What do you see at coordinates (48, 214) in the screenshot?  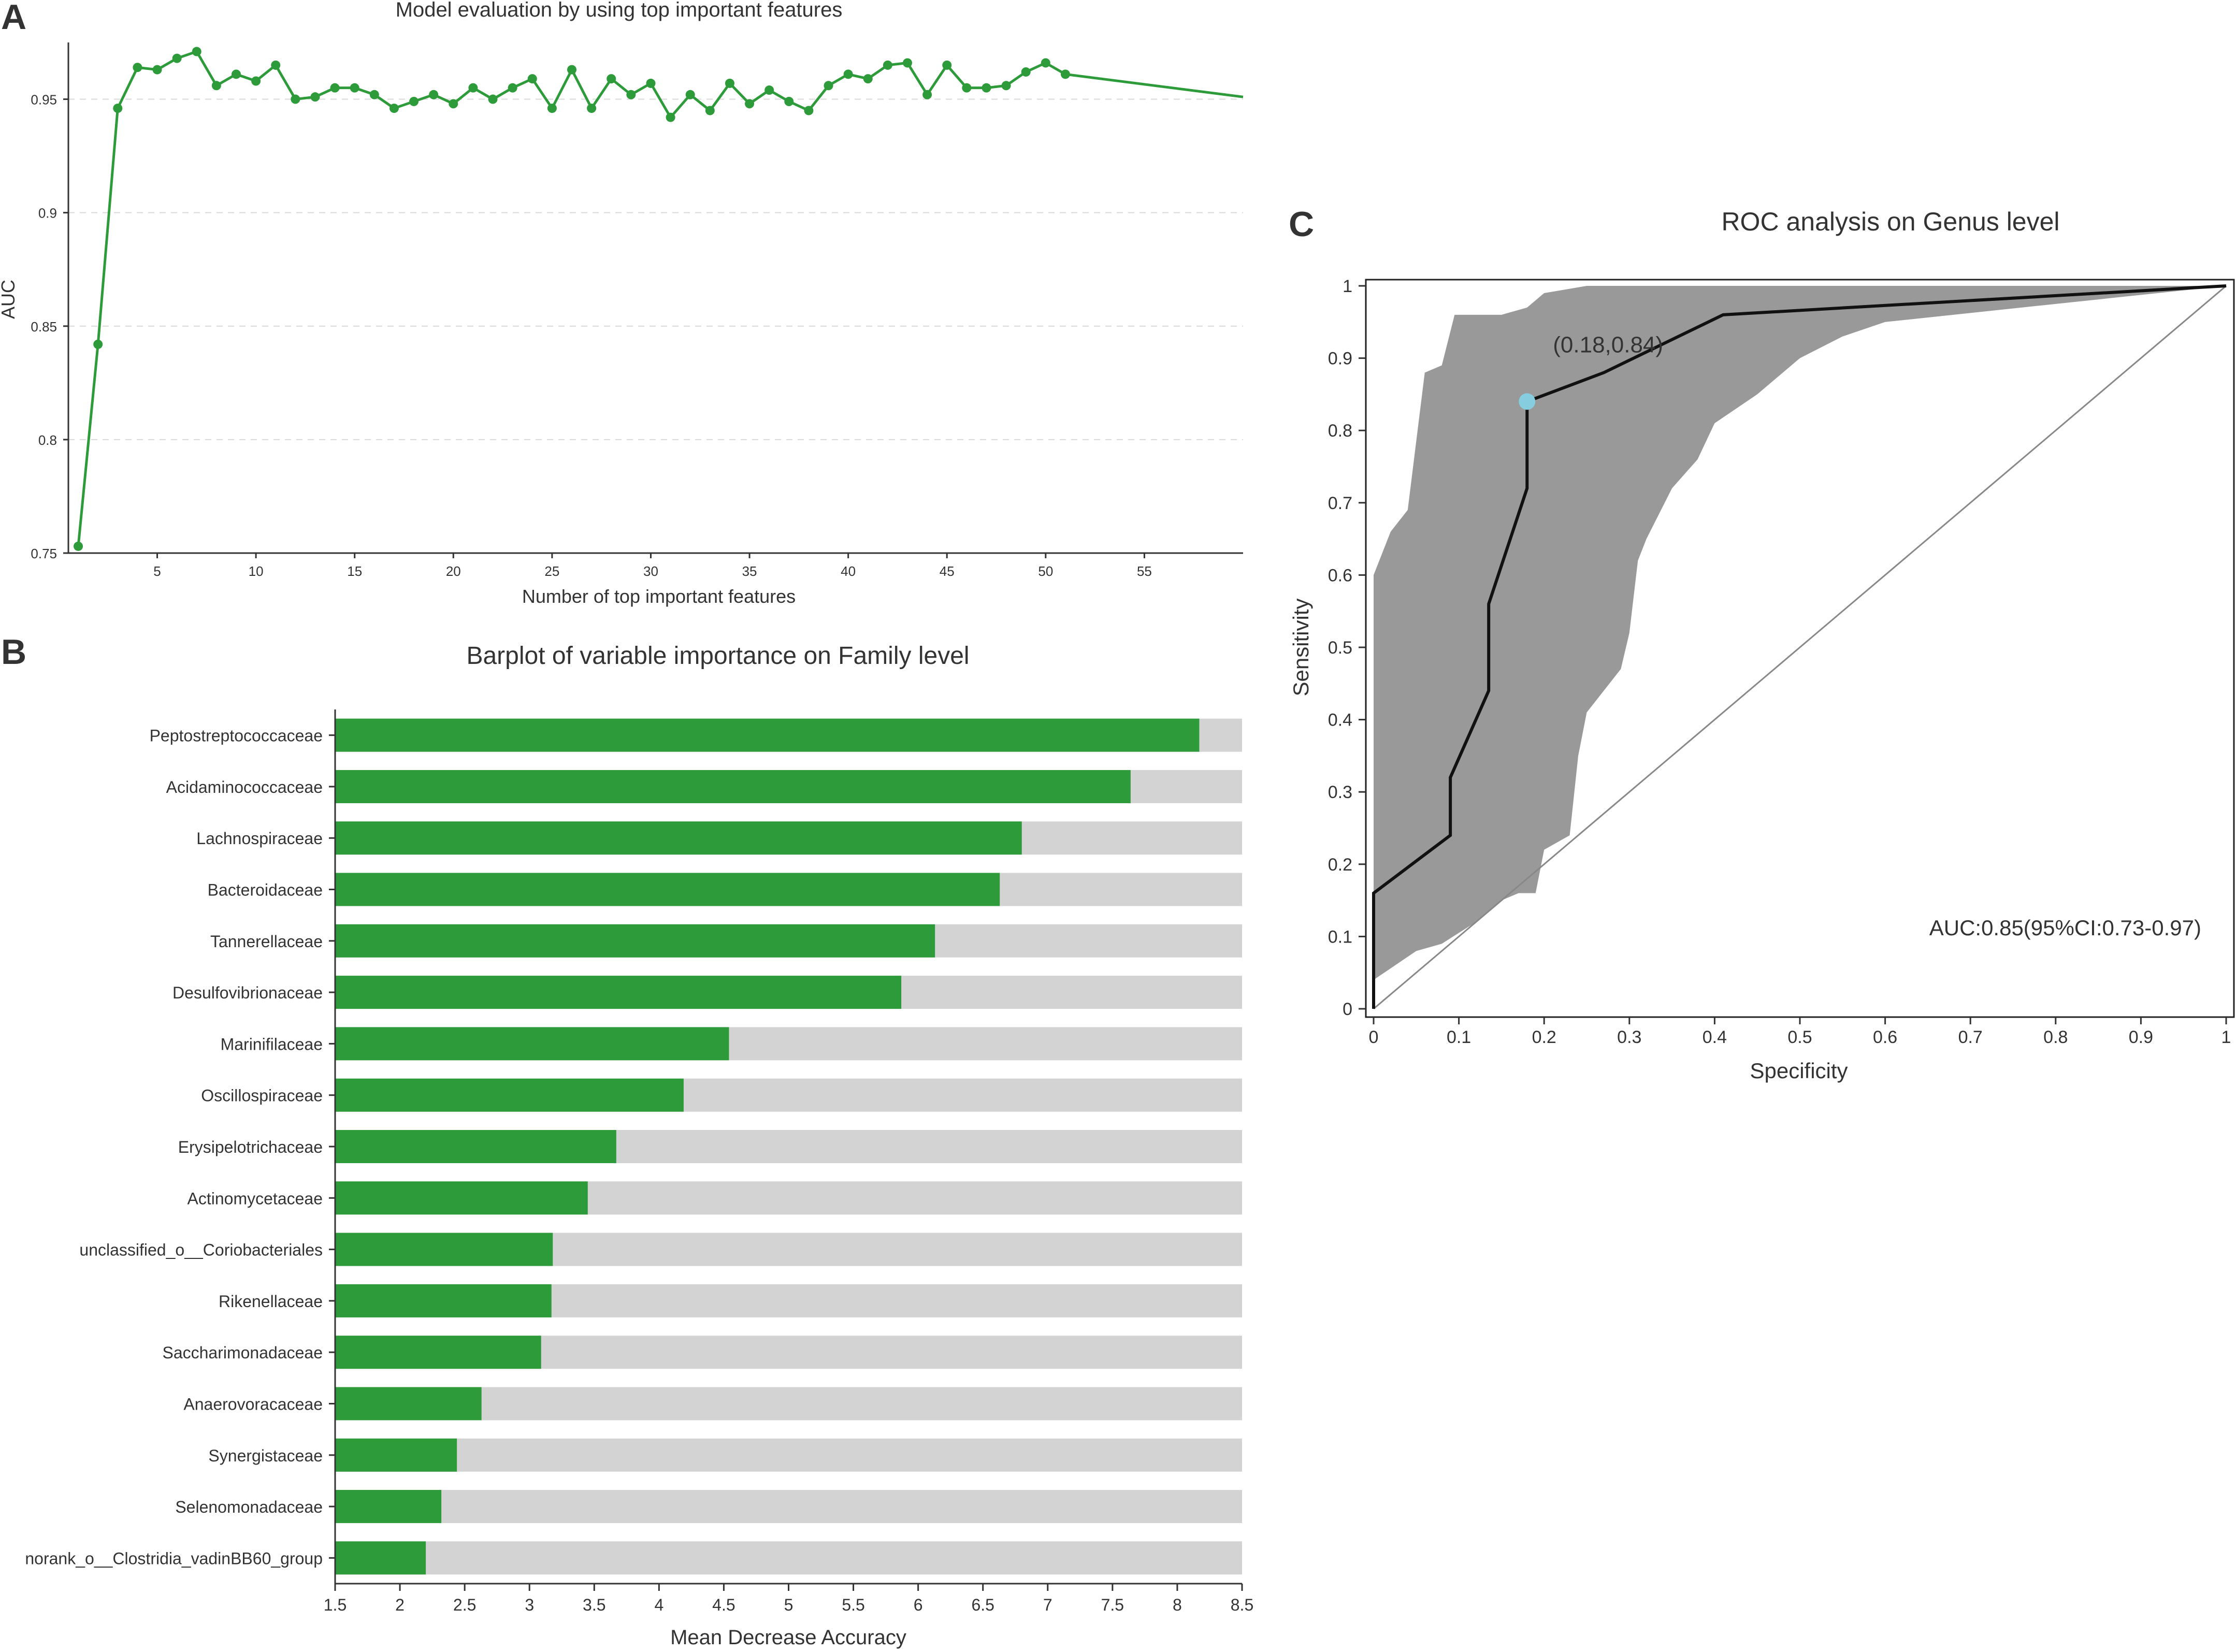 I see `panel-a-y-tick-label: 0.9` at bounding box center [48, 214].